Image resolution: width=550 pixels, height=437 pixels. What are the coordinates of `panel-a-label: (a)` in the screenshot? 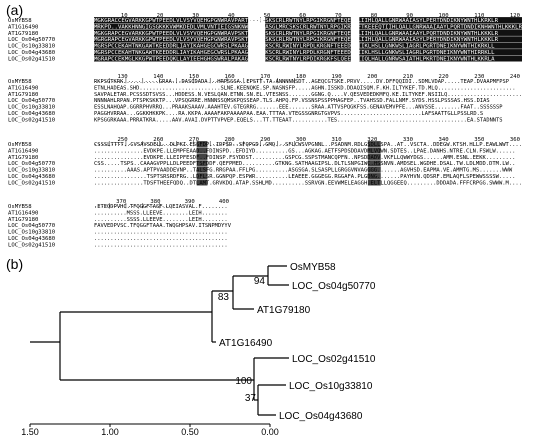 It's located at (15, 10).